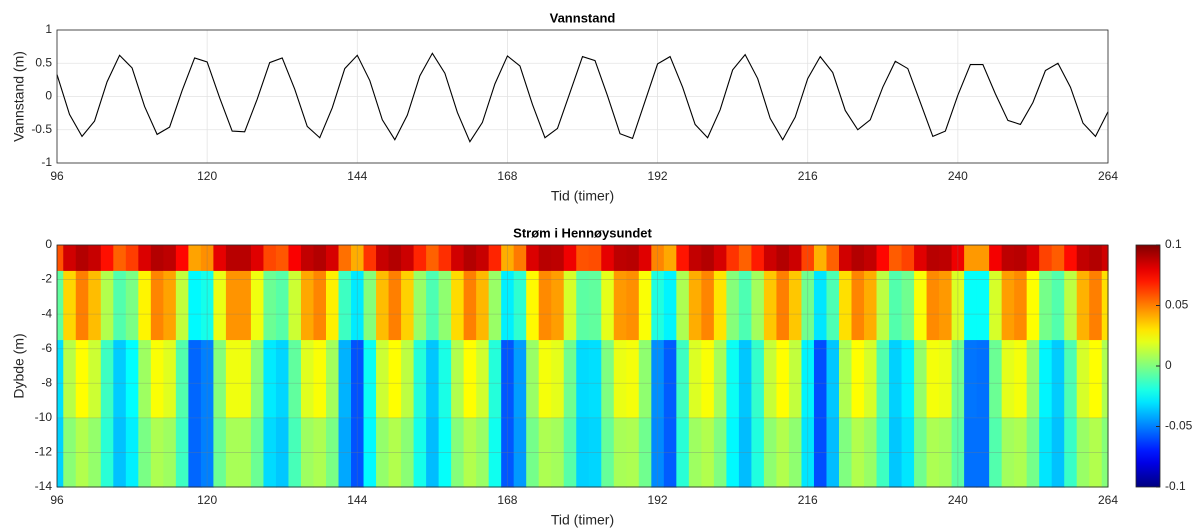 This screenshot has width=1196, height=529. Describe the element at coordinates (57, 500) in the screenshot. I see `x-tick-label: 96` at that location.